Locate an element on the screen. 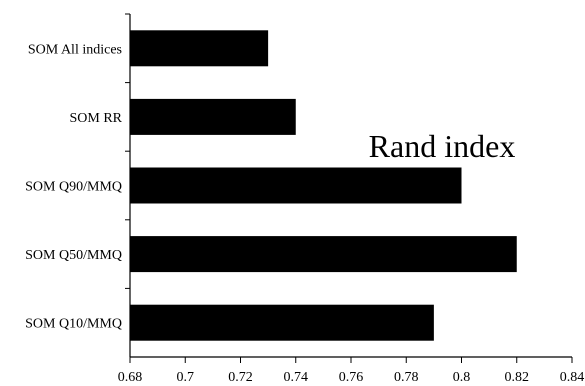  x-tick-label: 0.72 is located at coordinates (240, 377).